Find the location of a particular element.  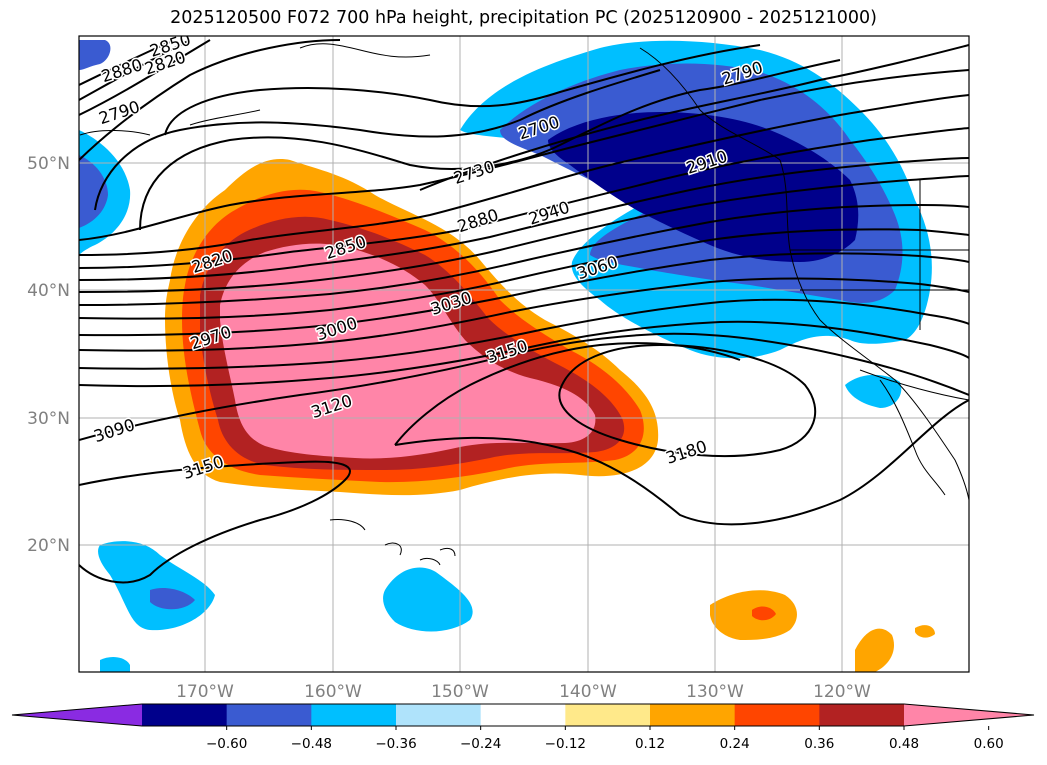

lon-label-150w: 150°W is located at coordinates (460, 692).